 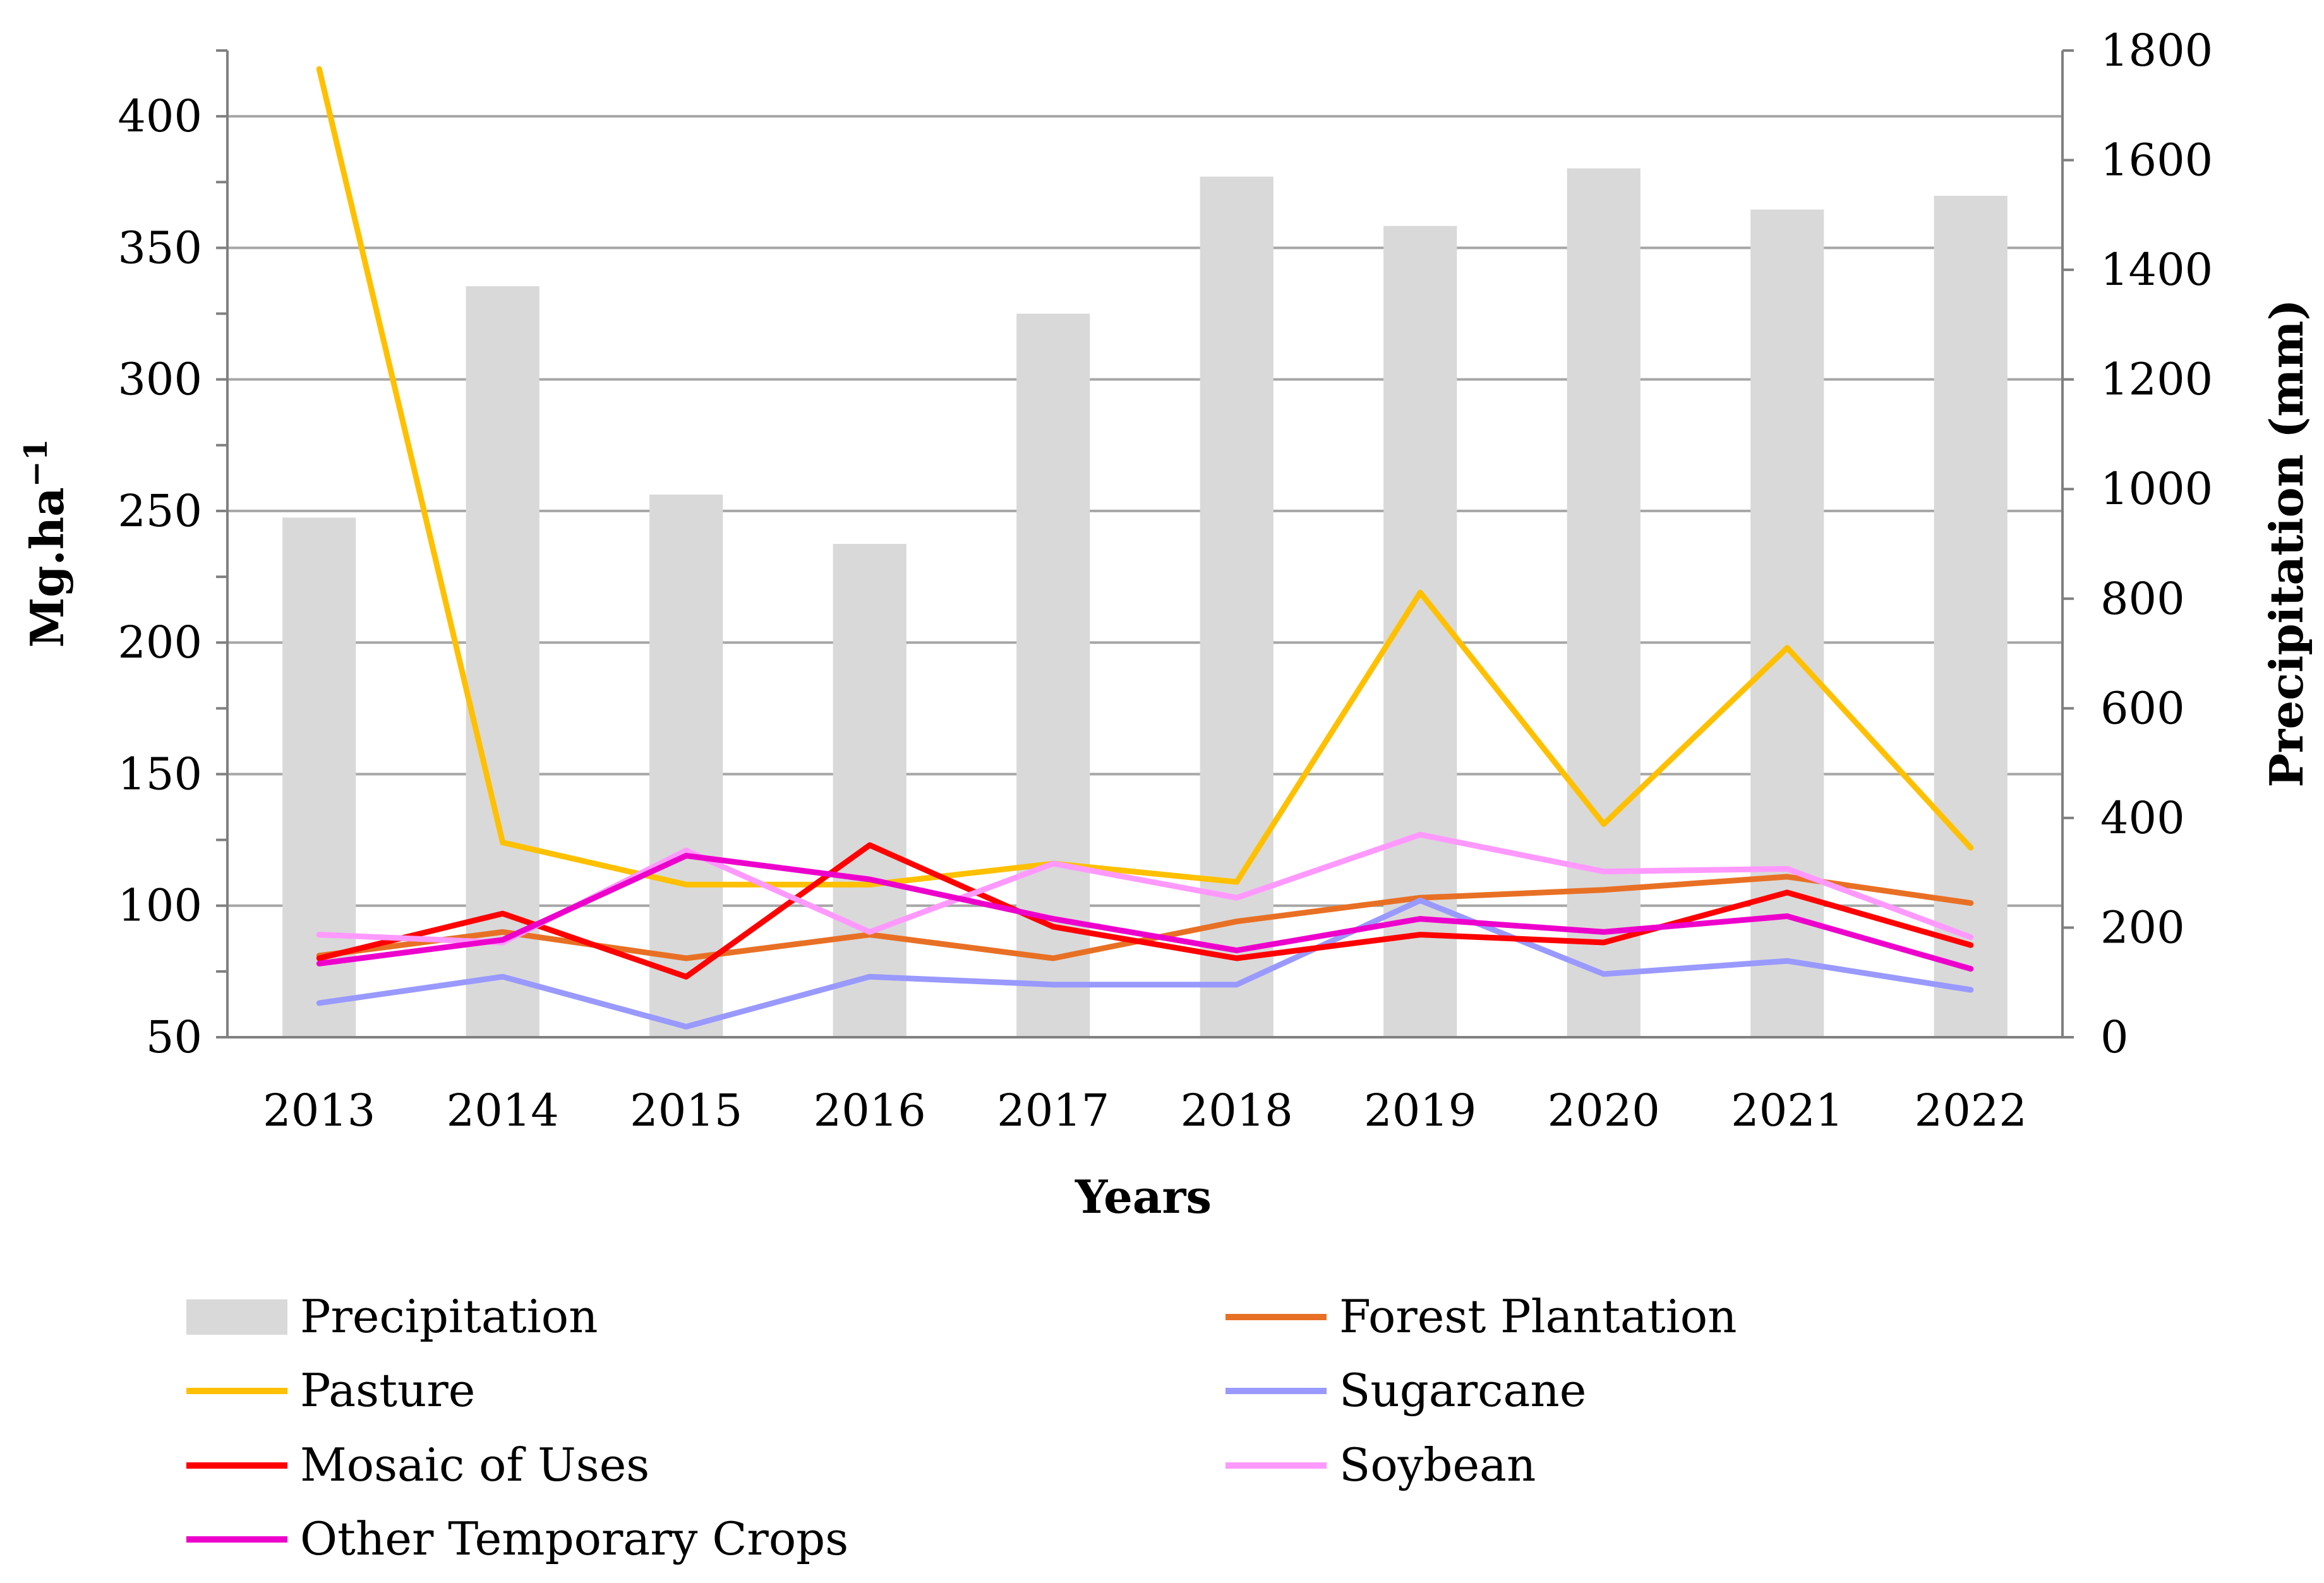 What do you see at coordinates (1420, 1110) in the screenshot?
I see `x-tick-label: 2019` at bounding box center [1420, 1110].